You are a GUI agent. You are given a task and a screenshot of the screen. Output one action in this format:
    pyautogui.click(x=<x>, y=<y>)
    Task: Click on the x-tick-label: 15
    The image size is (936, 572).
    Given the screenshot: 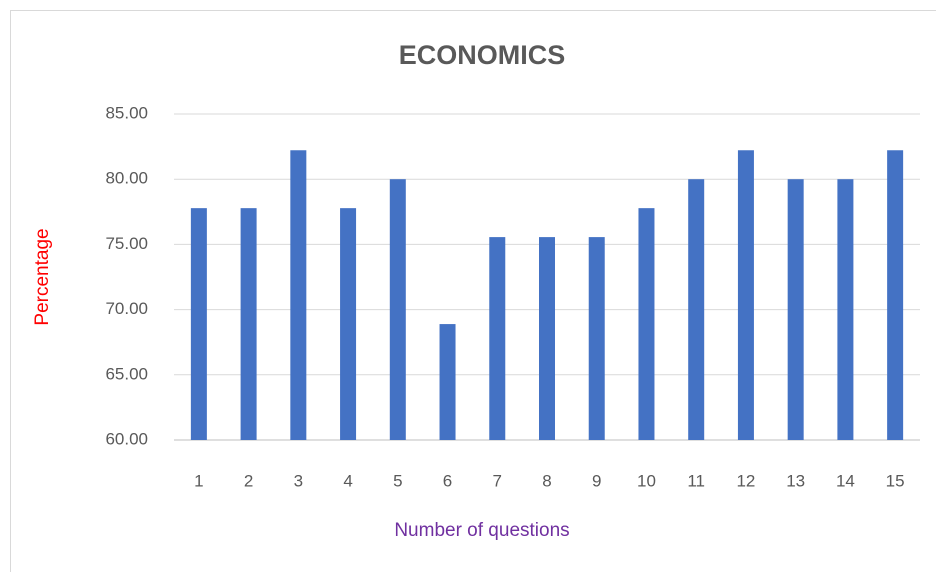 What is the action you would take?
    pyautogui.click(x=895, y=480)
    